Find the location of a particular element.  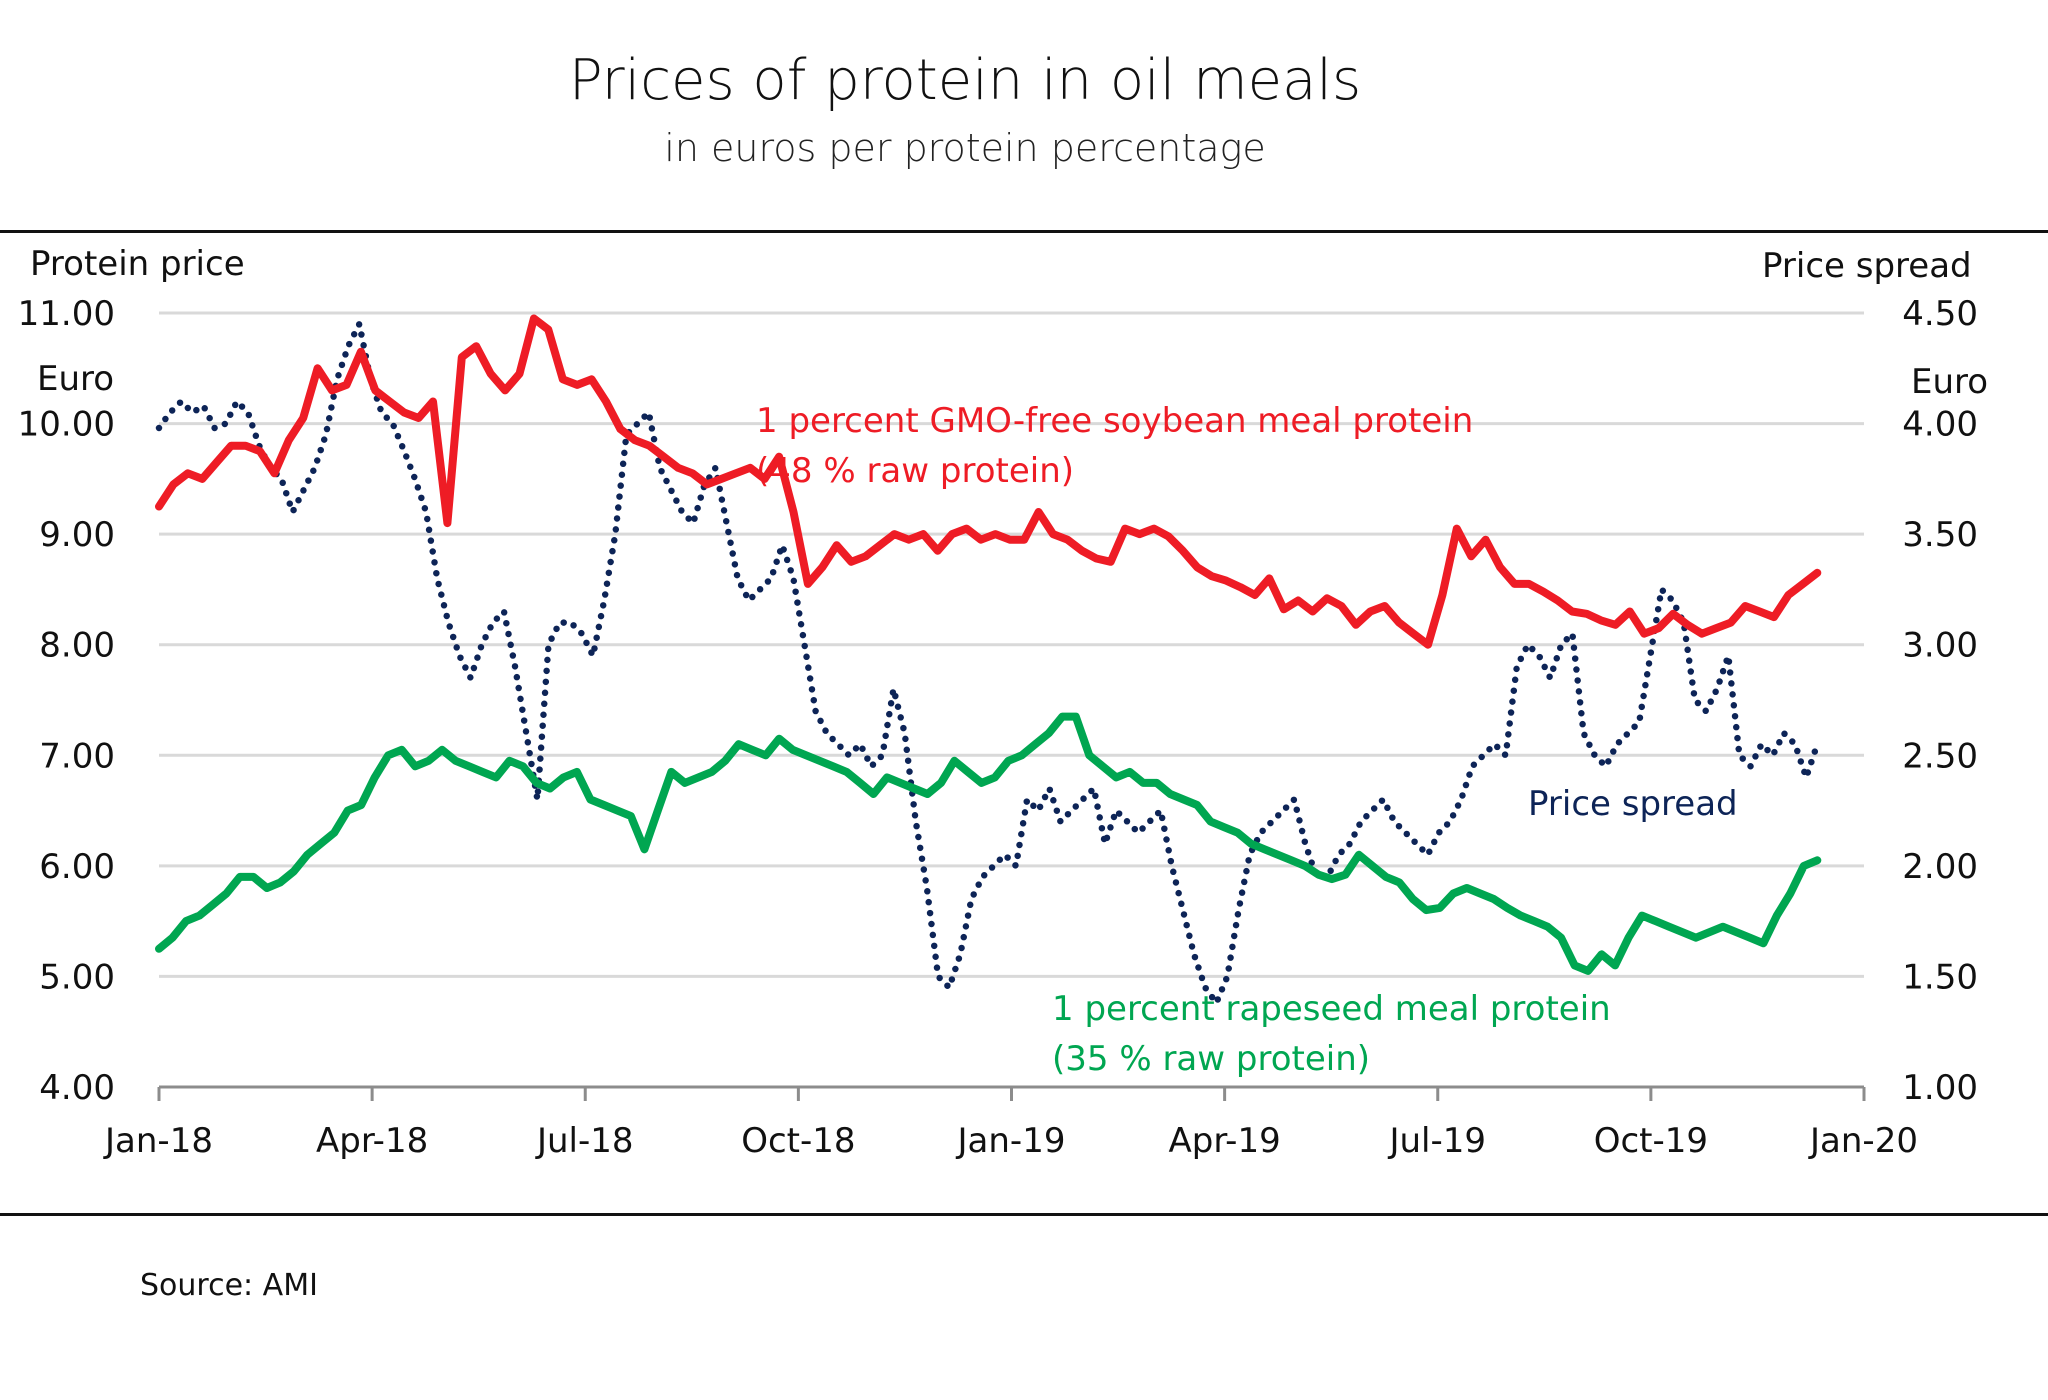

left-y-tick-label: 6.00 is located at coordinates (77, 867).